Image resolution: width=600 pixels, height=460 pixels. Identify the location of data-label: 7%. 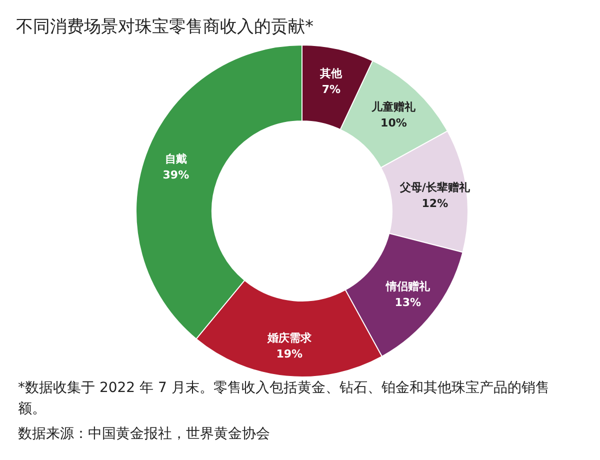
(331, 89).